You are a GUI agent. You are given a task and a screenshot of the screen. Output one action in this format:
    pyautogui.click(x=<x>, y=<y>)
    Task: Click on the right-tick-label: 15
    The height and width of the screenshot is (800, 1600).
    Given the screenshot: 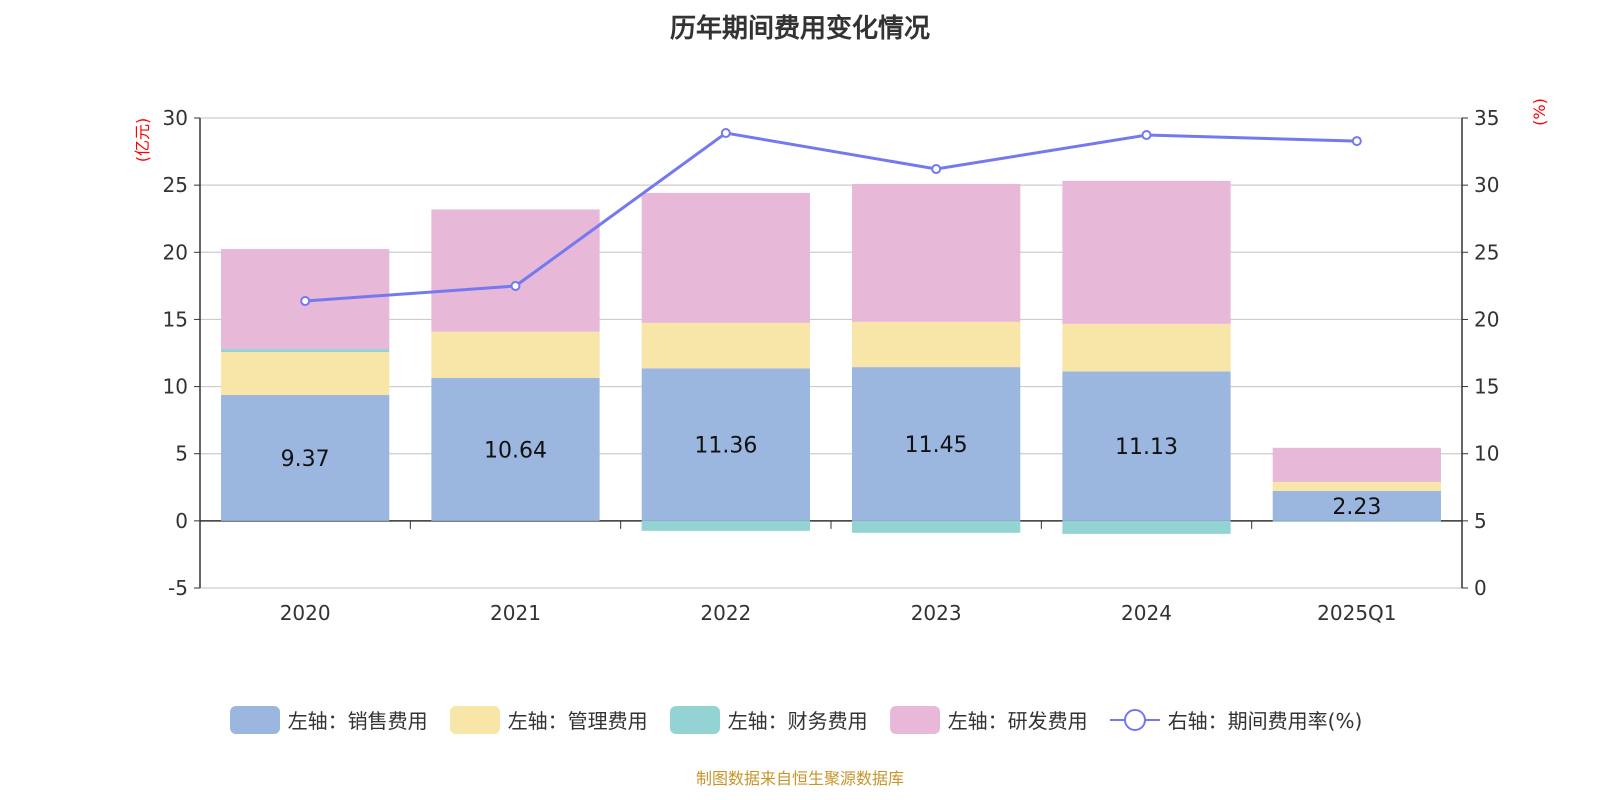 What is the action you would take?
    pyautogui.click(x=1486, y=387)
    